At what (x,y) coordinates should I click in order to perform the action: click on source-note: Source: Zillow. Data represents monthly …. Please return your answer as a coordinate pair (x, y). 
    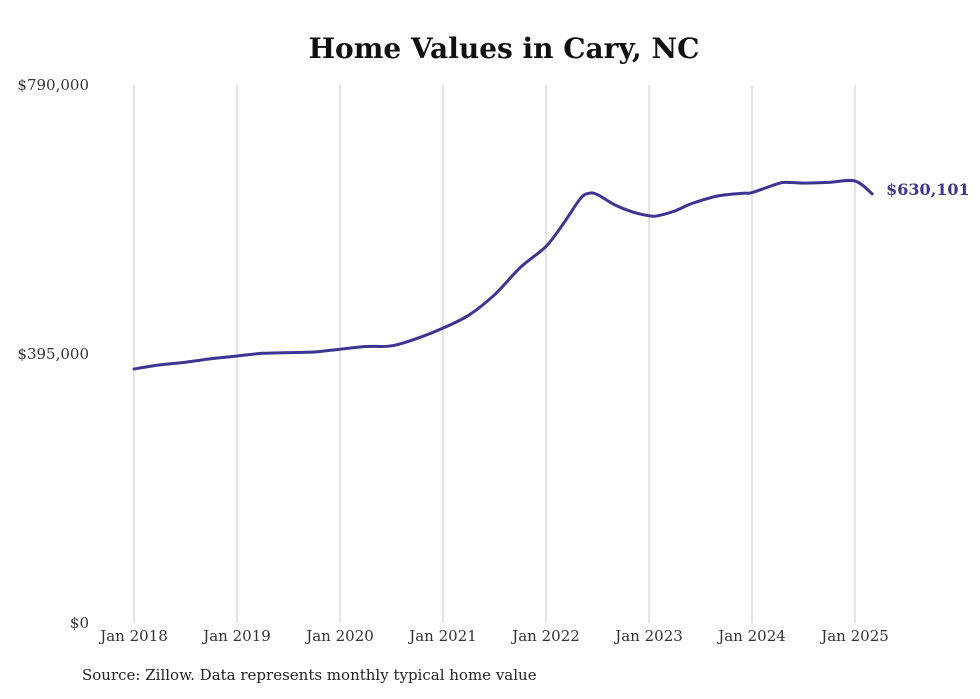
    Looking at the image, I should click on (309, 675).